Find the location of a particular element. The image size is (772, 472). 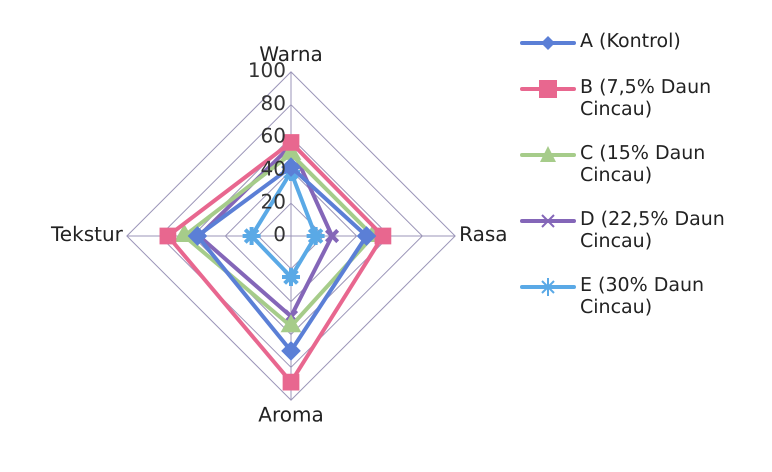

legend-label: A (Kontrol) is located at coordinates (630, 41).